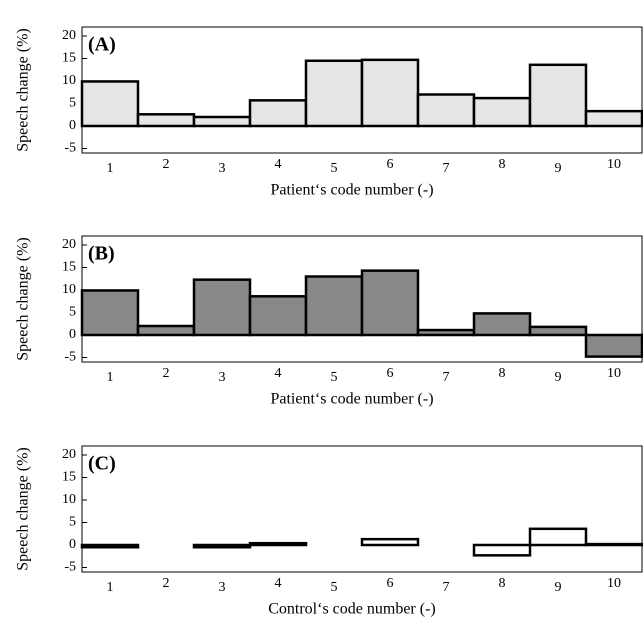 The image size is (643, 618). I want to click on panel-label: (C), so click(102, 464).